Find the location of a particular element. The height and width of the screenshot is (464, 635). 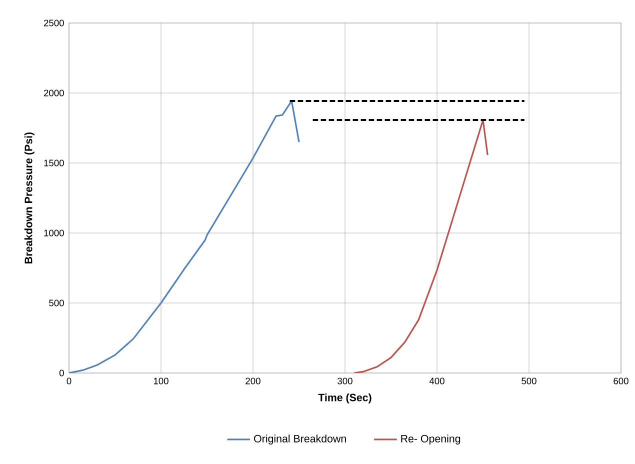

legend-label: Original Breakdown is located at coordinates (300, 439).